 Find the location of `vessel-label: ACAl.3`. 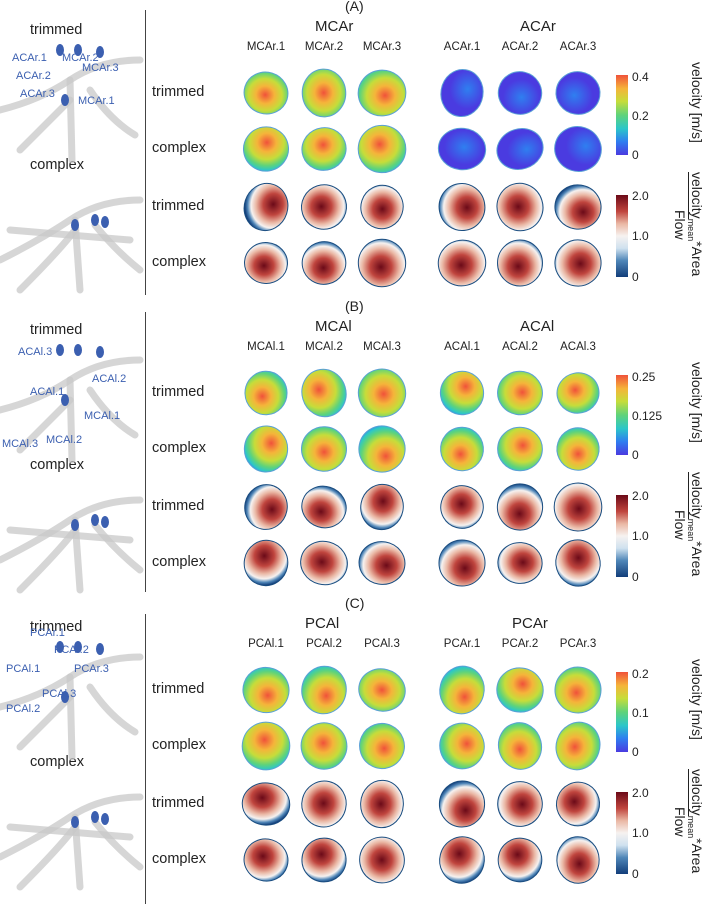

vessel-label: ACAl.3 is located at coordinates (35, 352).